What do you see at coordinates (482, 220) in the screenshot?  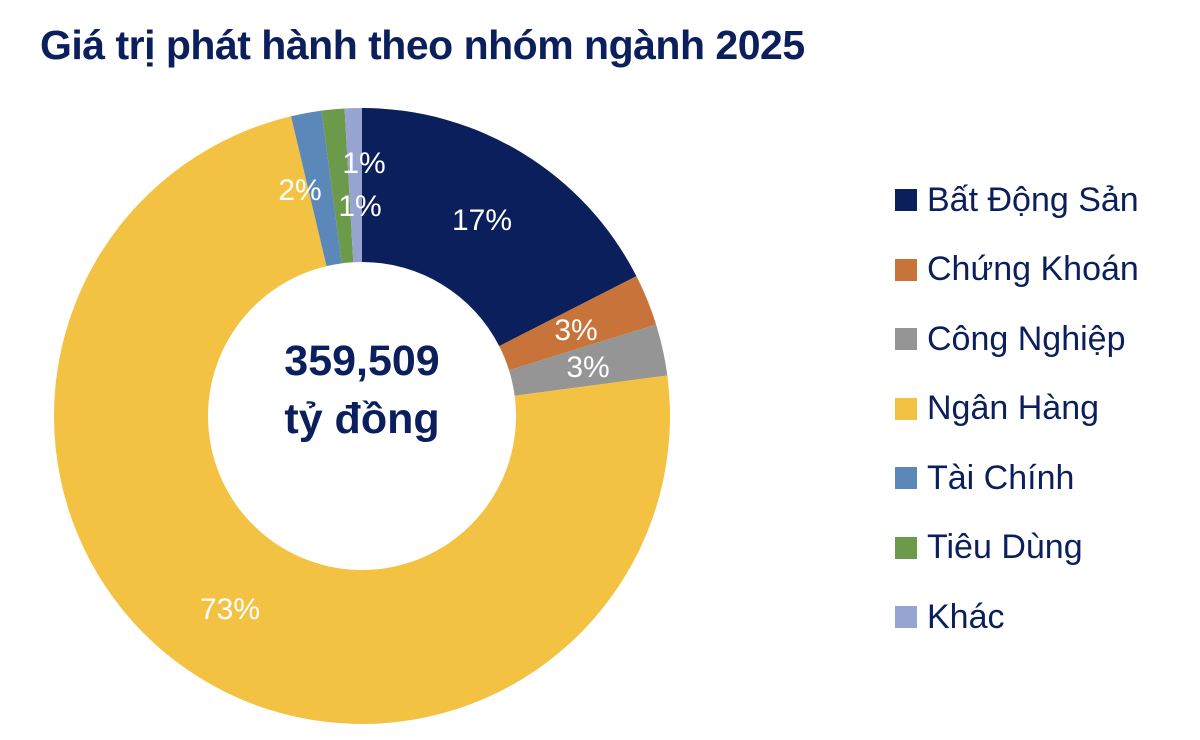 I see `data-label: 17%` at bounding box center [482, 220].